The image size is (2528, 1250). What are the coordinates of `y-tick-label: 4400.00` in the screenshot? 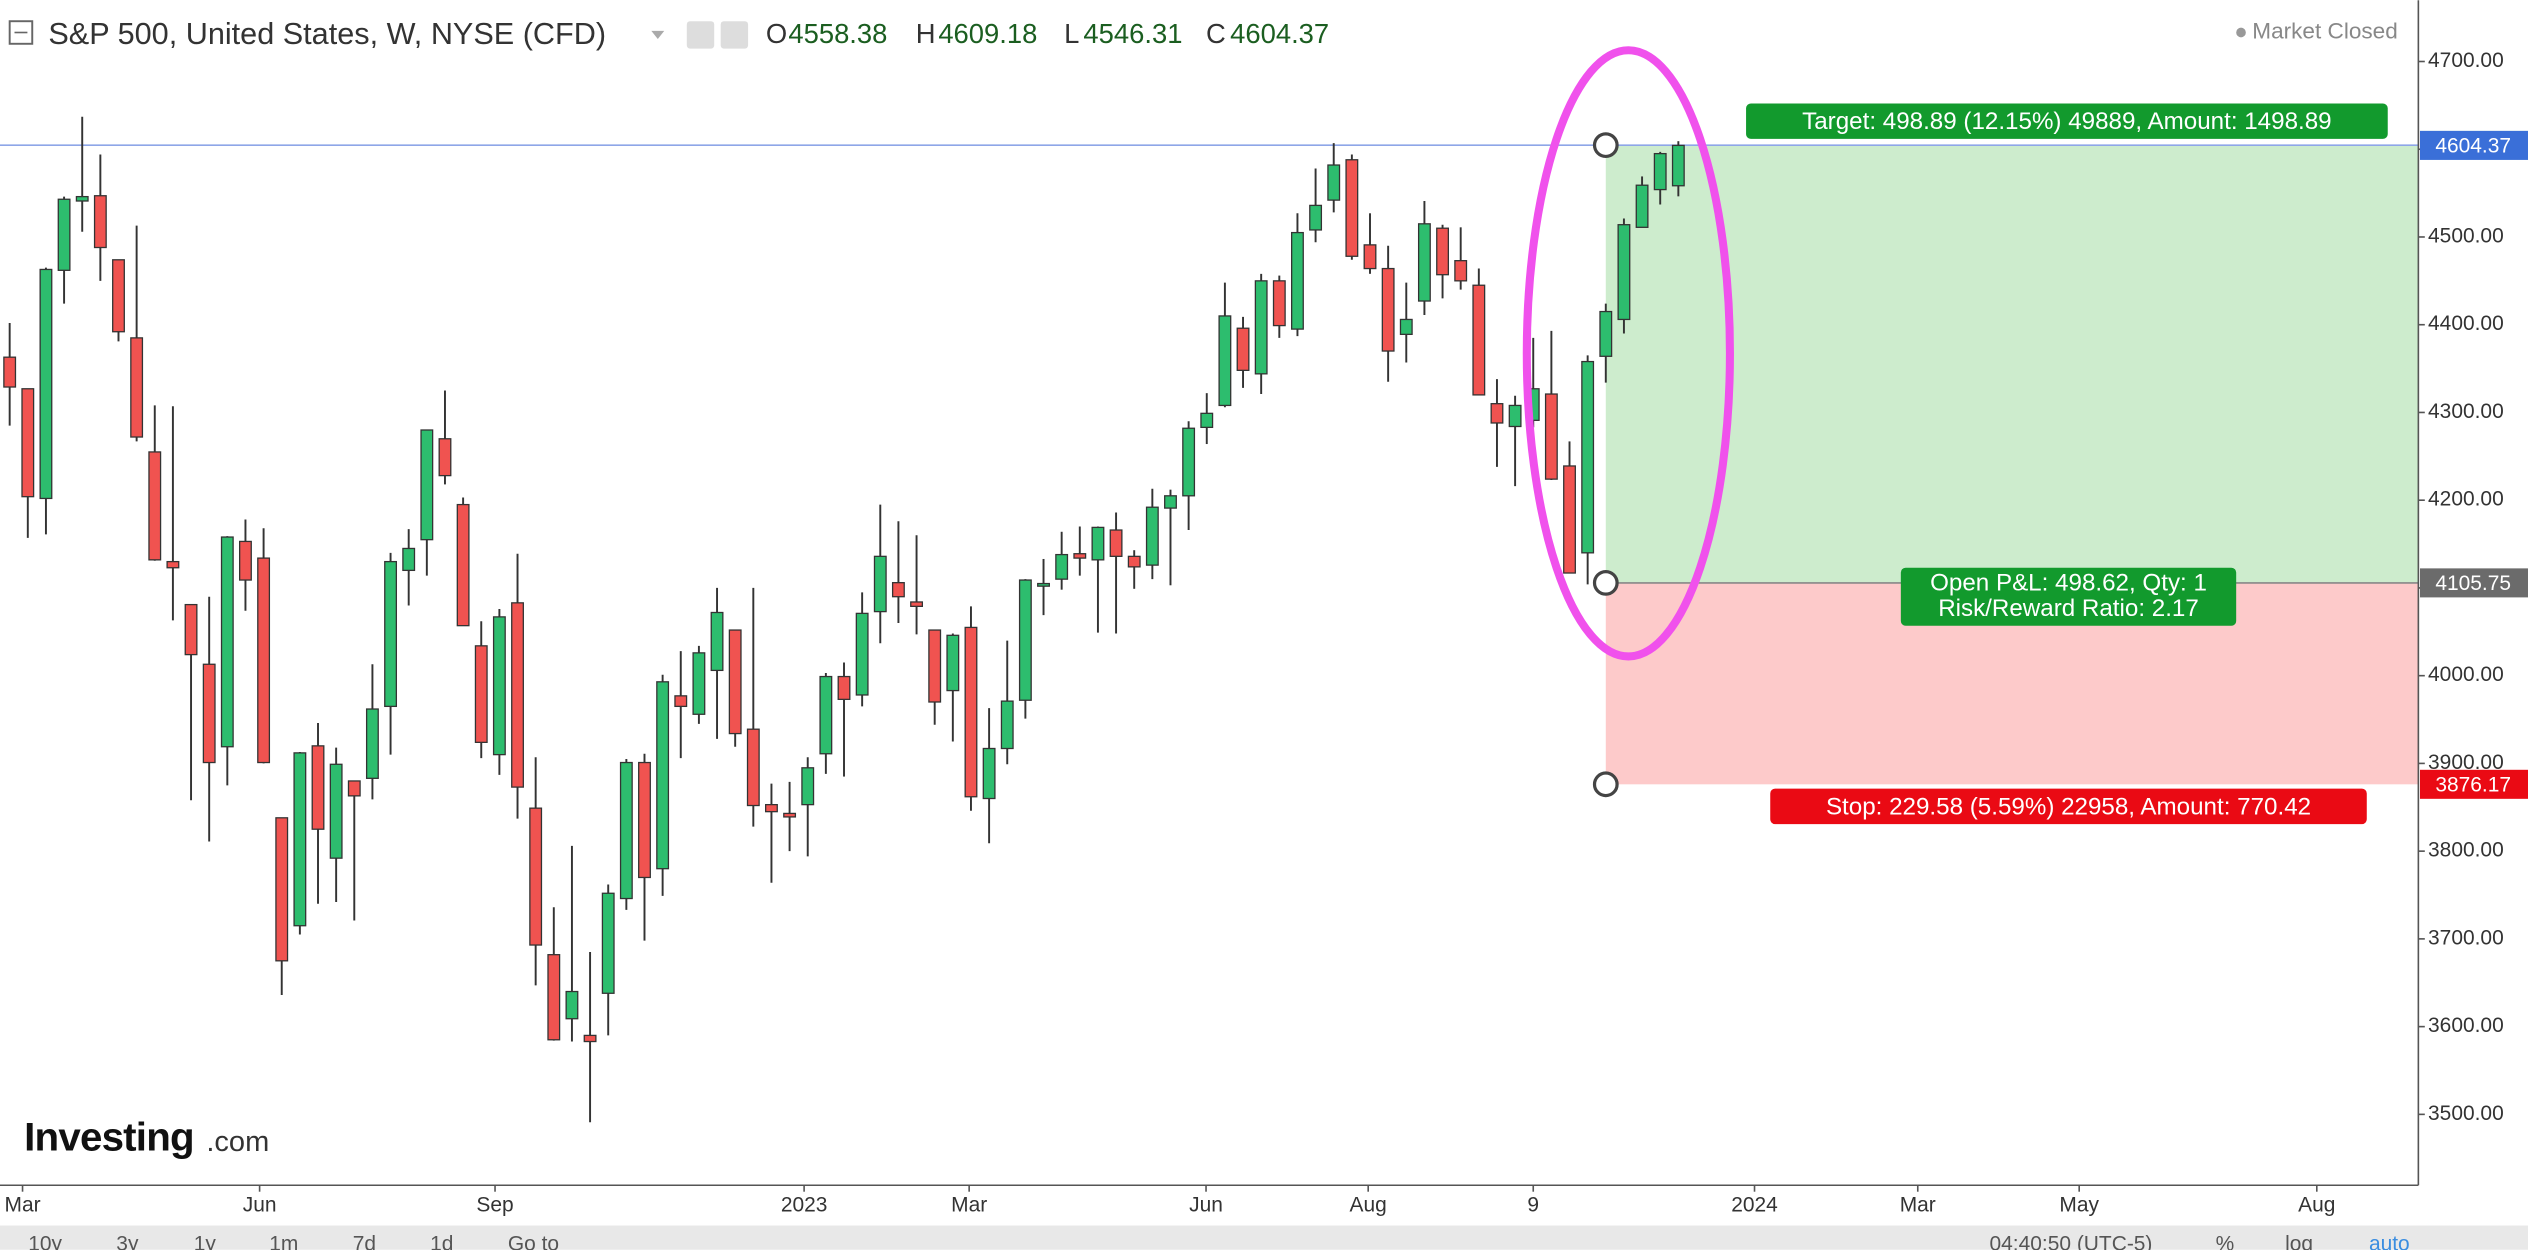 It's located at (2466, 323).